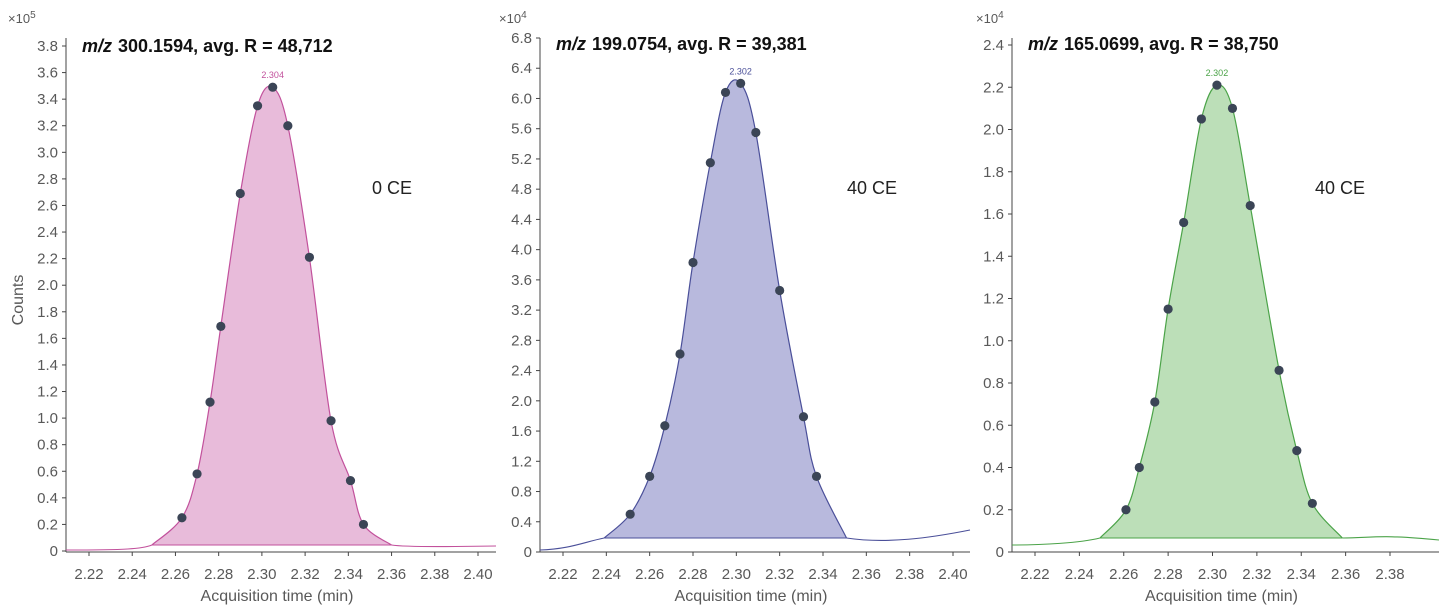  I want to click on multiplier-exponent: 4, so click(524, 15).